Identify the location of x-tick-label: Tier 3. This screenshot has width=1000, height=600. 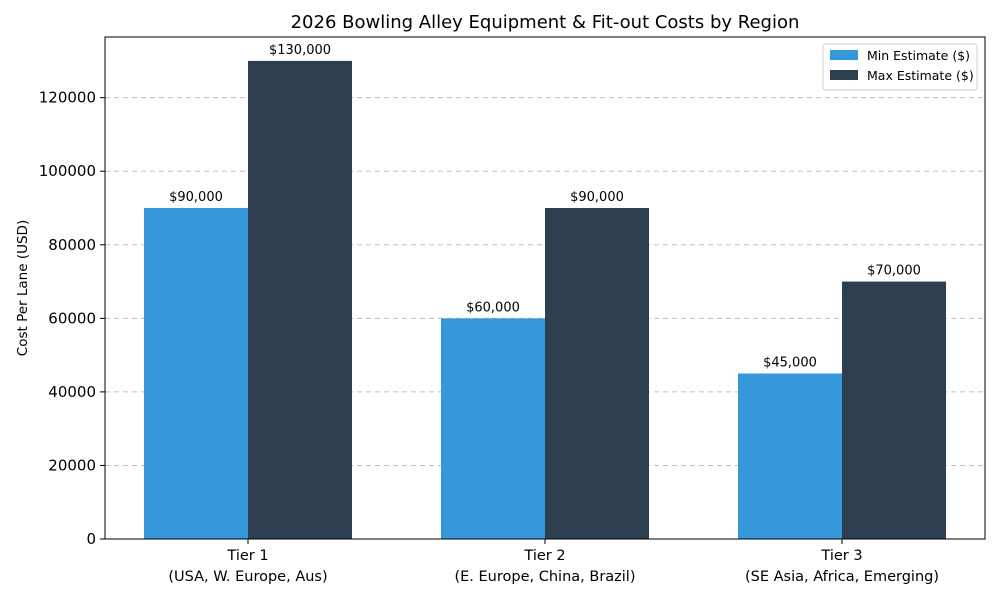
(841, 556).